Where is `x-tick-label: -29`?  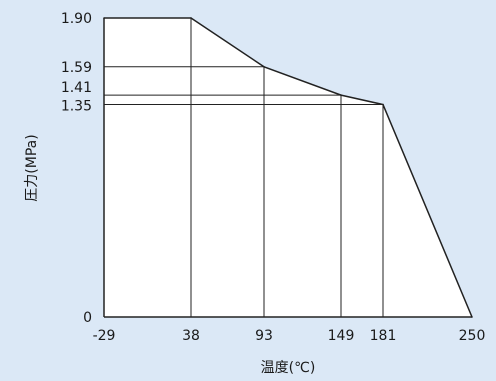 x-tick-label: -29 is located at coordinates (104, 336).